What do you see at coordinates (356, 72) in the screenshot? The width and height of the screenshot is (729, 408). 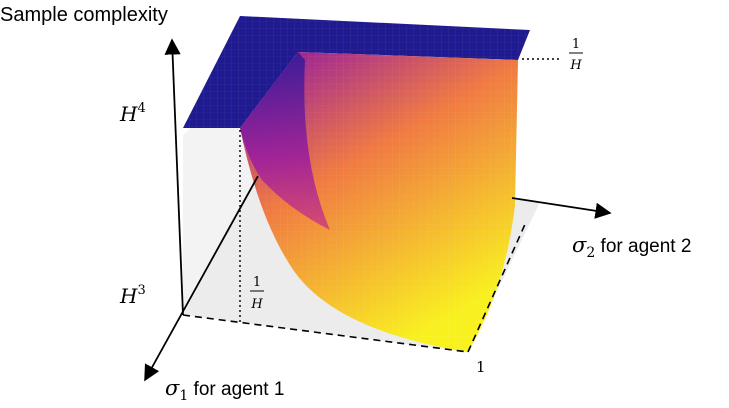 I see `surface-plateau-mesh` at bounding box center [356, 72].